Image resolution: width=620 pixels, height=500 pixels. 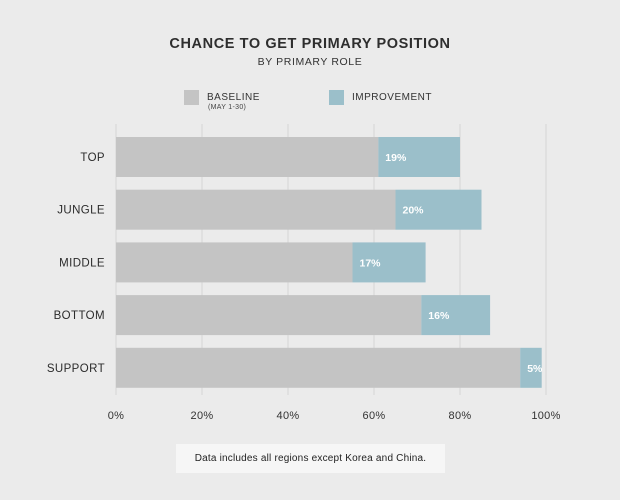 What do you see at coordinates (247, 157) in the screenshot?
I see `bar-baseline-top` at bounding box center [247, 157].